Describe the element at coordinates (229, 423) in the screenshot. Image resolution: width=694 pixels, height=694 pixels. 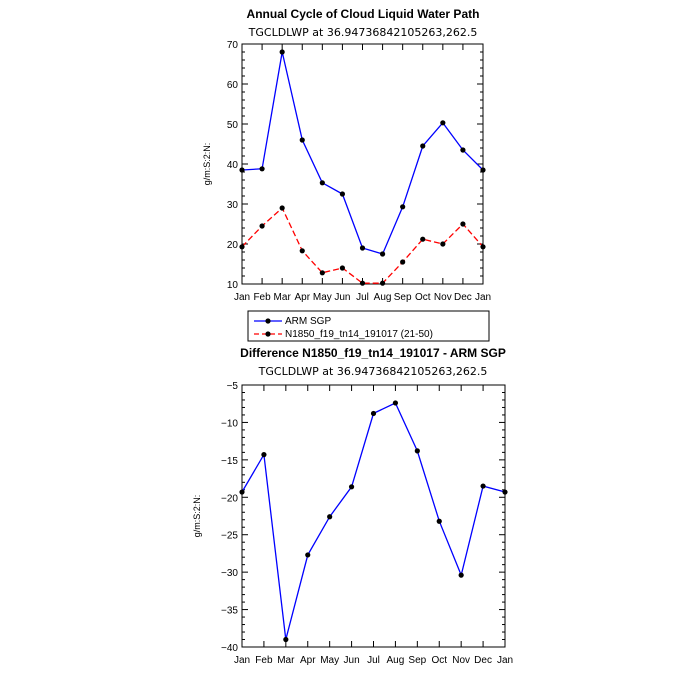
I see `bottom-chart-ytick-label: −10` at that location.